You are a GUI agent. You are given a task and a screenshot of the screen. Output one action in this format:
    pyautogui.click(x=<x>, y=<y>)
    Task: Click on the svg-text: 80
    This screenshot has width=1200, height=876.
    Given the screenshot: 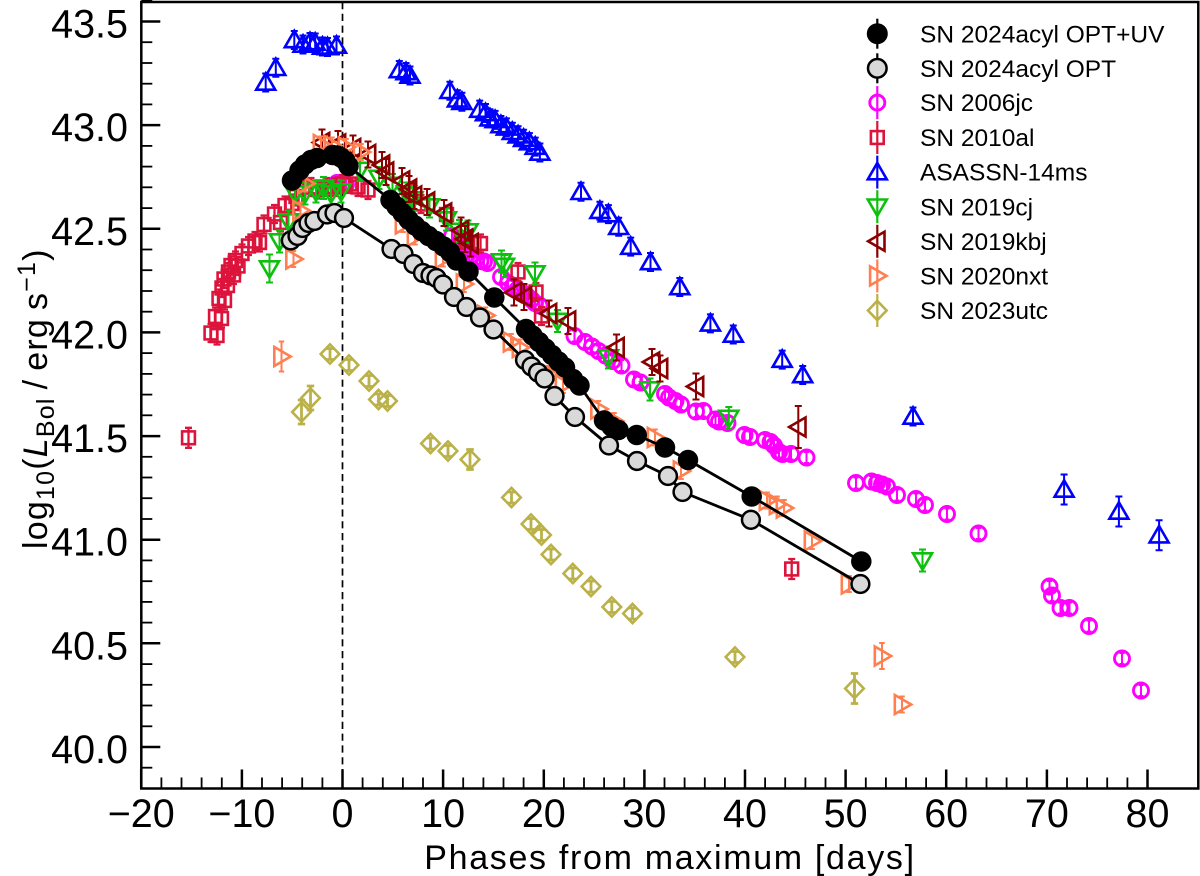 What is the action you would take?
    pyautogui.click(x=1148, y=814)
    